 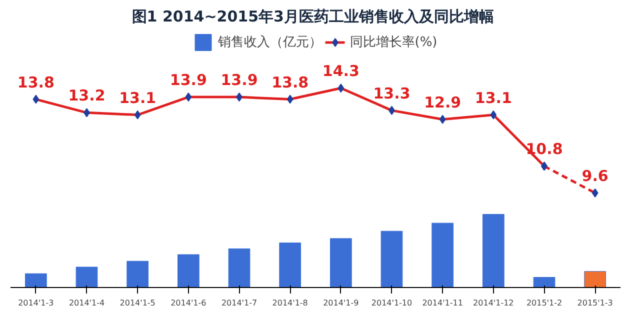 What do you see at coordinates (239, 303) in the screenshot?
I see `x-tick-label: 2014'1-7` at bounding box center [239, 303].